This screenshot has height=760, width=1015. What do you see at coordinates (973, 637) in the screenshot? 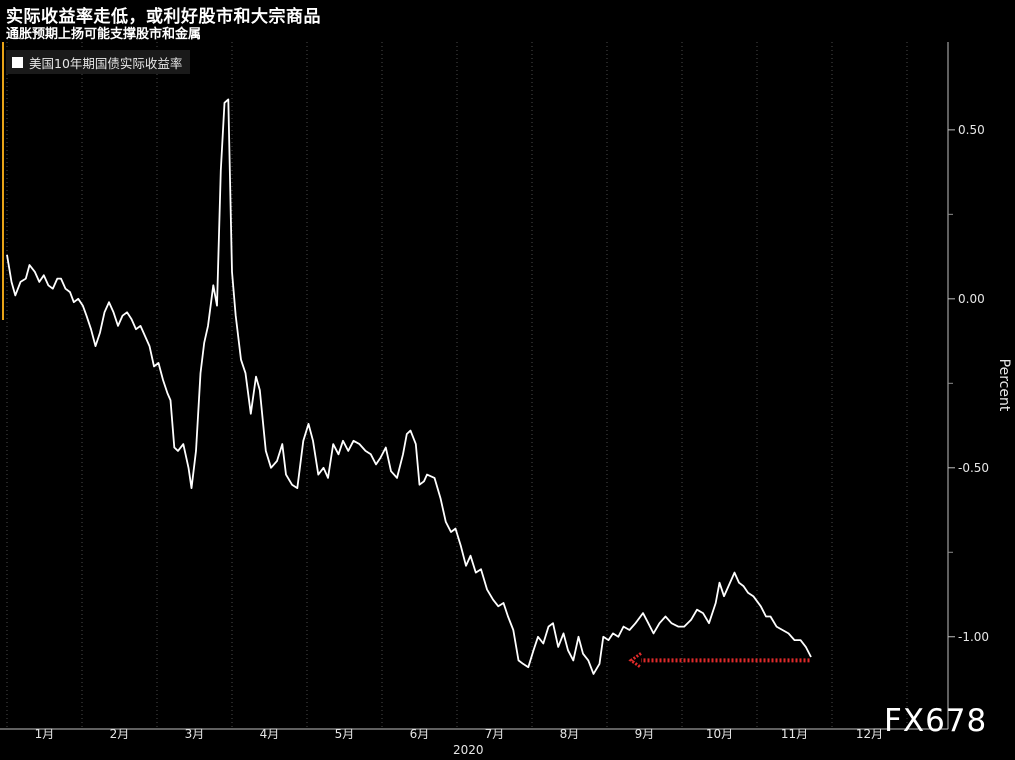
I see `y-tick-label: -1.00` at bounding box center [973, 637].